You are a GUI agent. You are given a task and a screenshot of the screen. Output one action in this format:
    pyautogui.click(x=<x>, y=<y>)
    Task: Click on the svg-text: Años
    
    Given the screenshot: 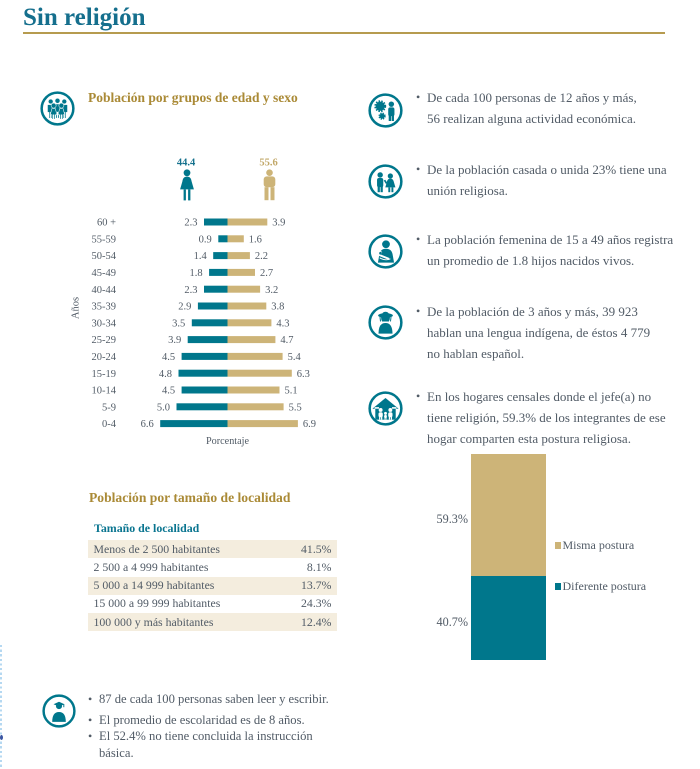 What is the action you would take?
    pyautogui.click(x=76, y=308)
    